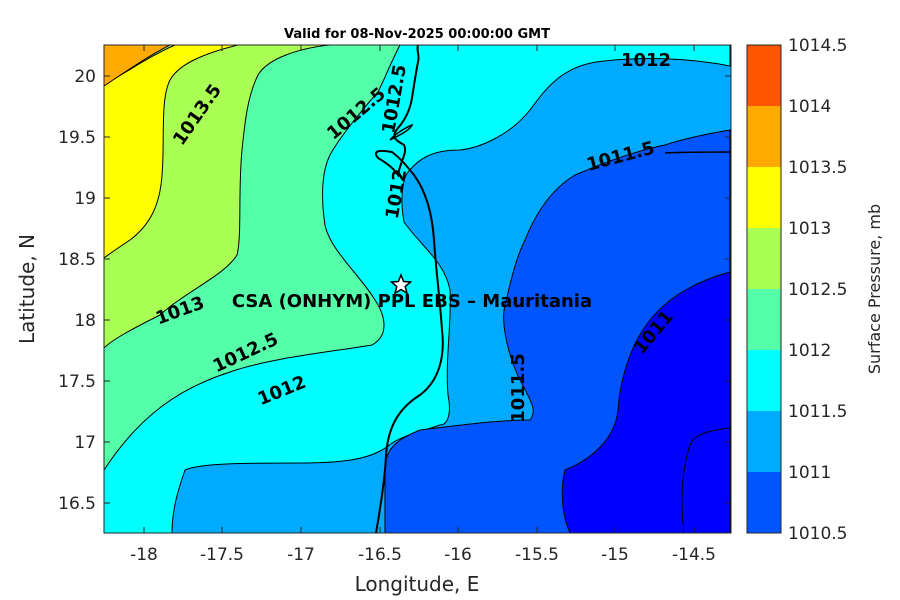 The height and width of the screenshot is (600, 900). Describe the element at coordinates (171, 152) in the screenshot. I see `band-1013.5-1014` at that location.